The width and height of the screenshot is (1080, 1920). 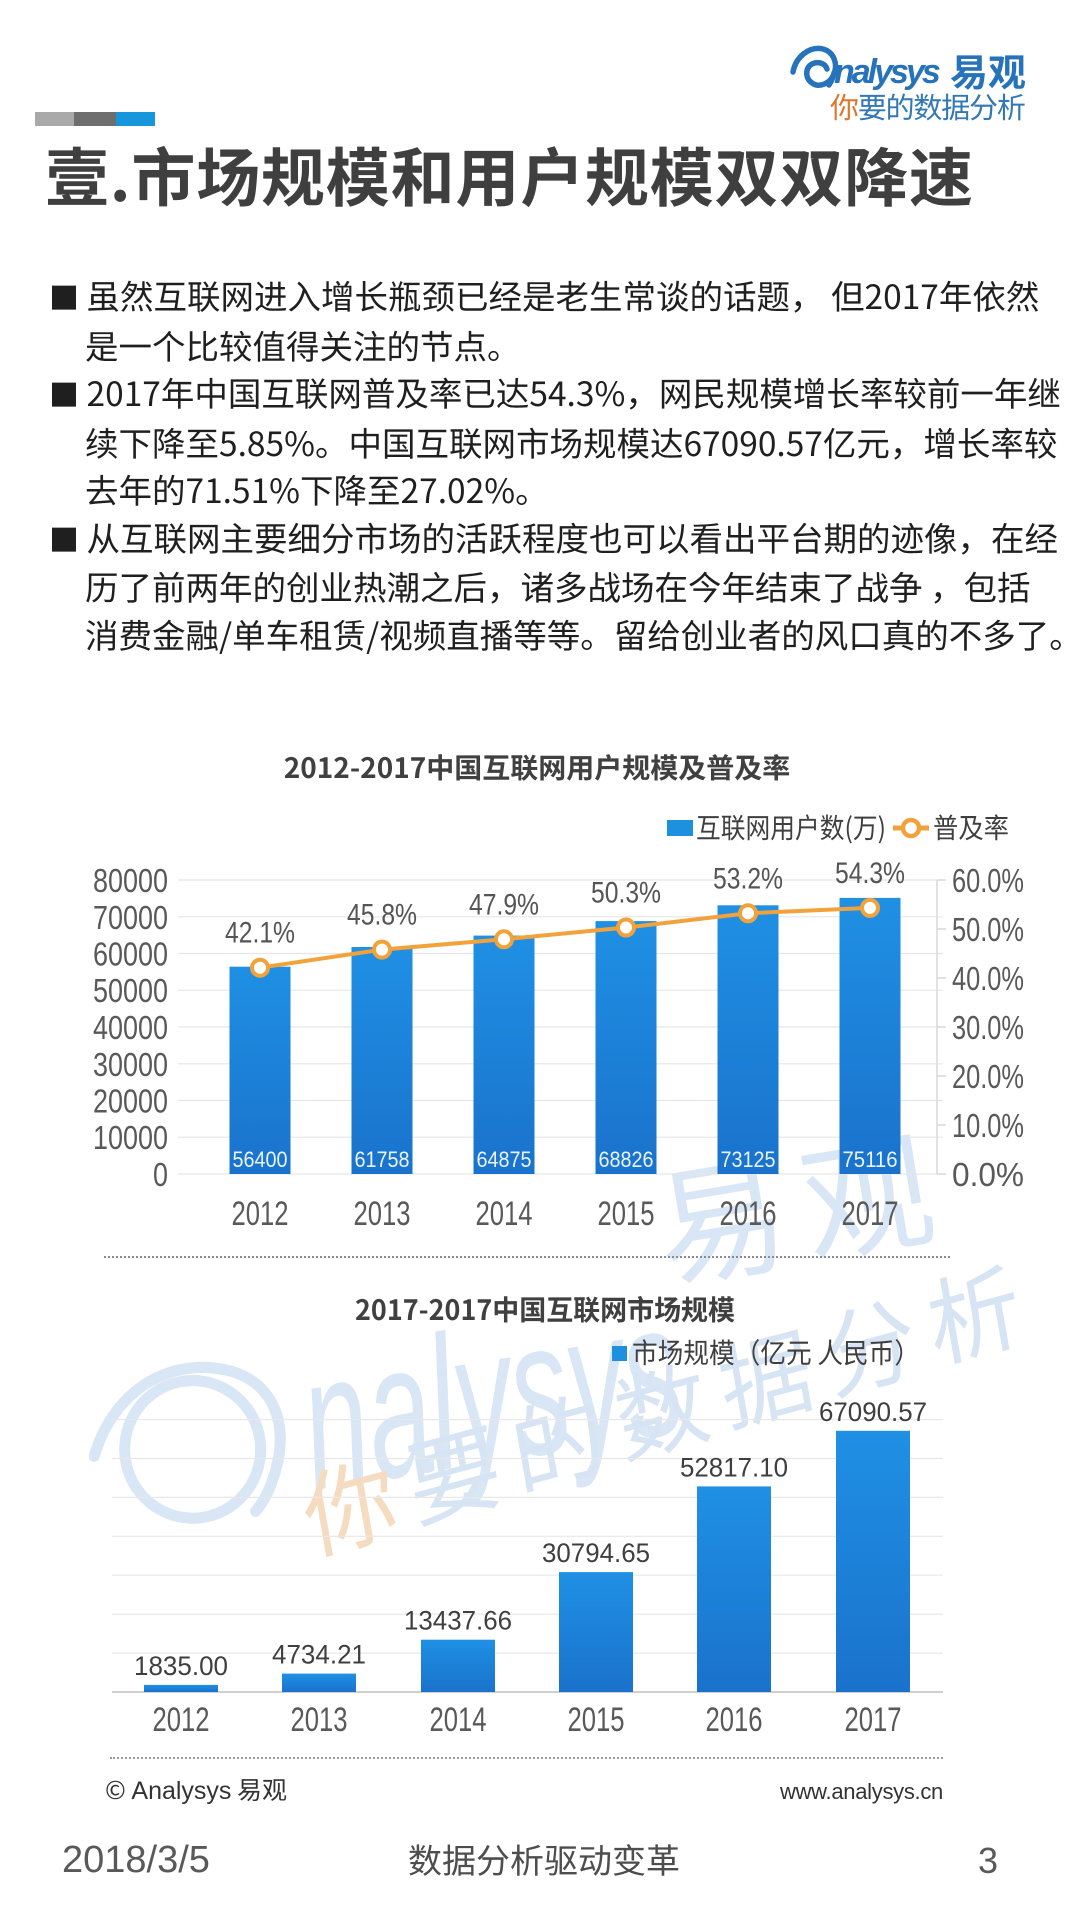 What do you see at coordinates (988, 929) in the screenshot?
I see `svg-text: 50.0%` at bounding box center [988, 929].